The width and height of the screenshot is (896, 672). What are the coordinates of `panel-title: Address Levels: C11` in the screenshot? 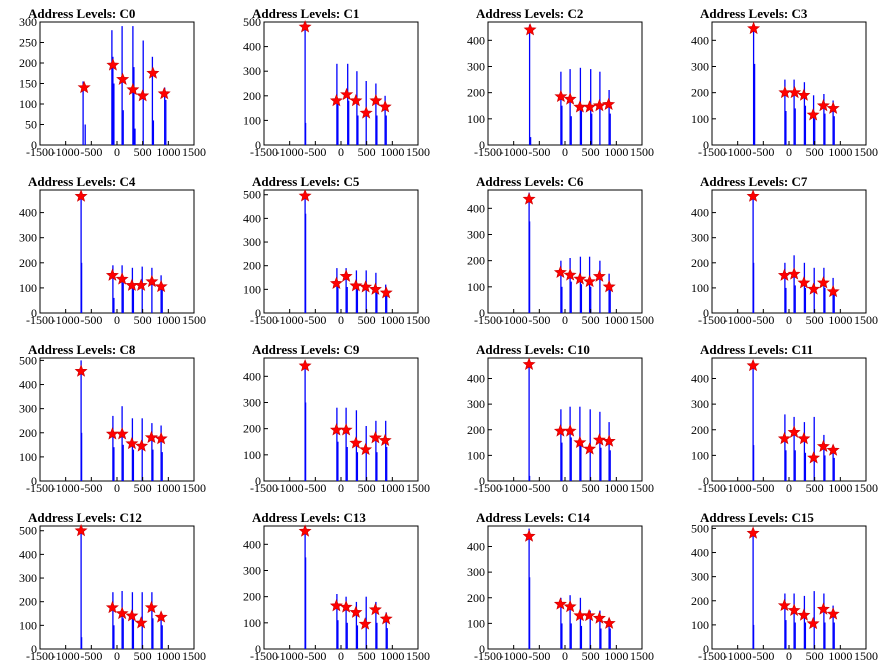 It's located at (756, 349).